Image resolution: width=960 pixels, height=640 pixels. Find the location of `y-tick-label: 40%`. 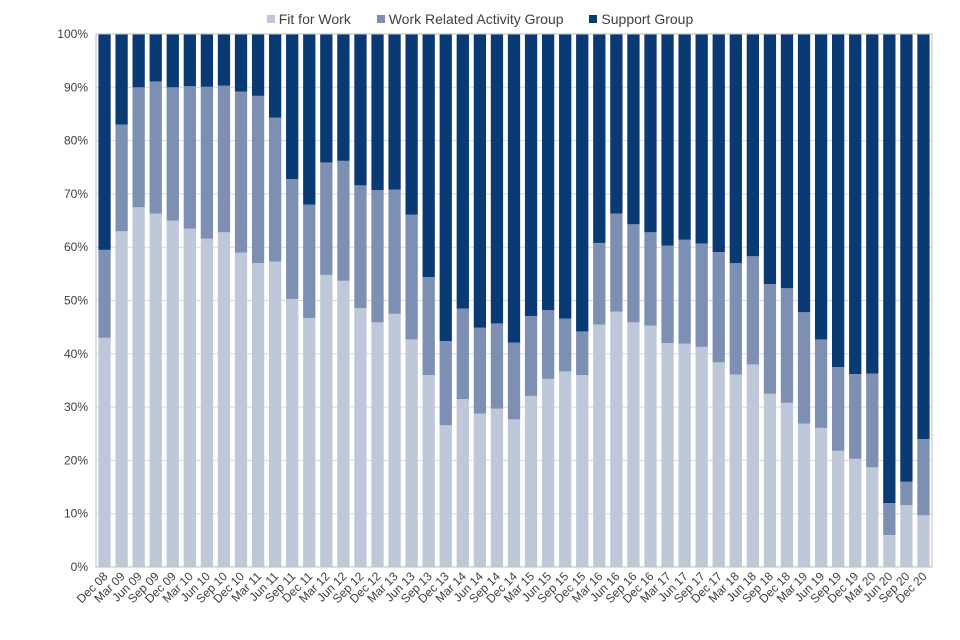

y-tick-label: 40% is located at coordinates (76, 354).